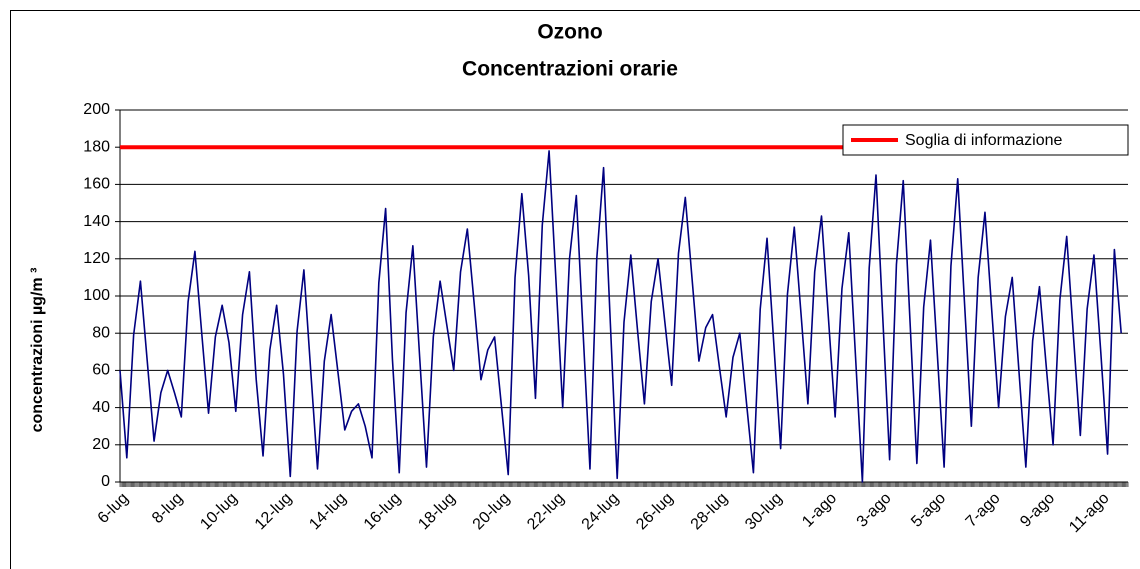  Describe the element at coordinates (101, 407) in the screenshot. I see `y-tick-label: 40` at that location.